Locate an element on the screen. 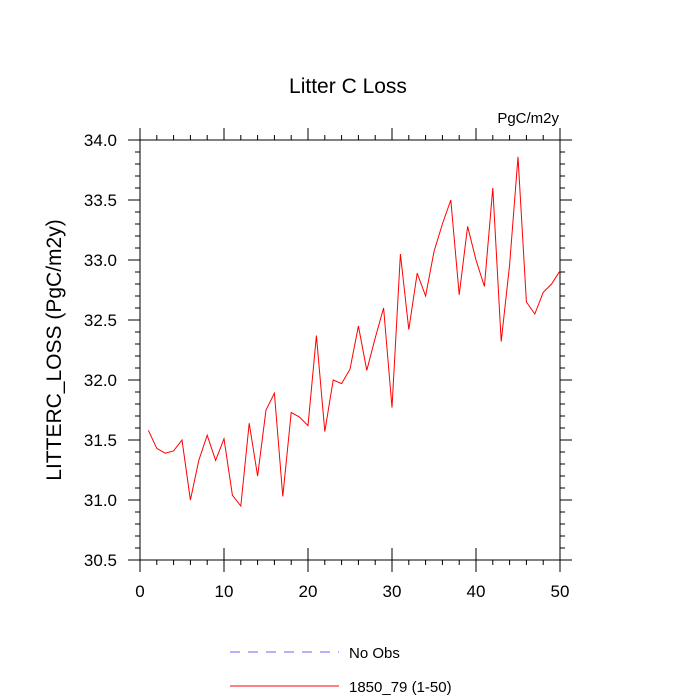 The height and width of the screenshot is (700, 700). y-tick-label: 33.5 is located at coordinates (100, 200).